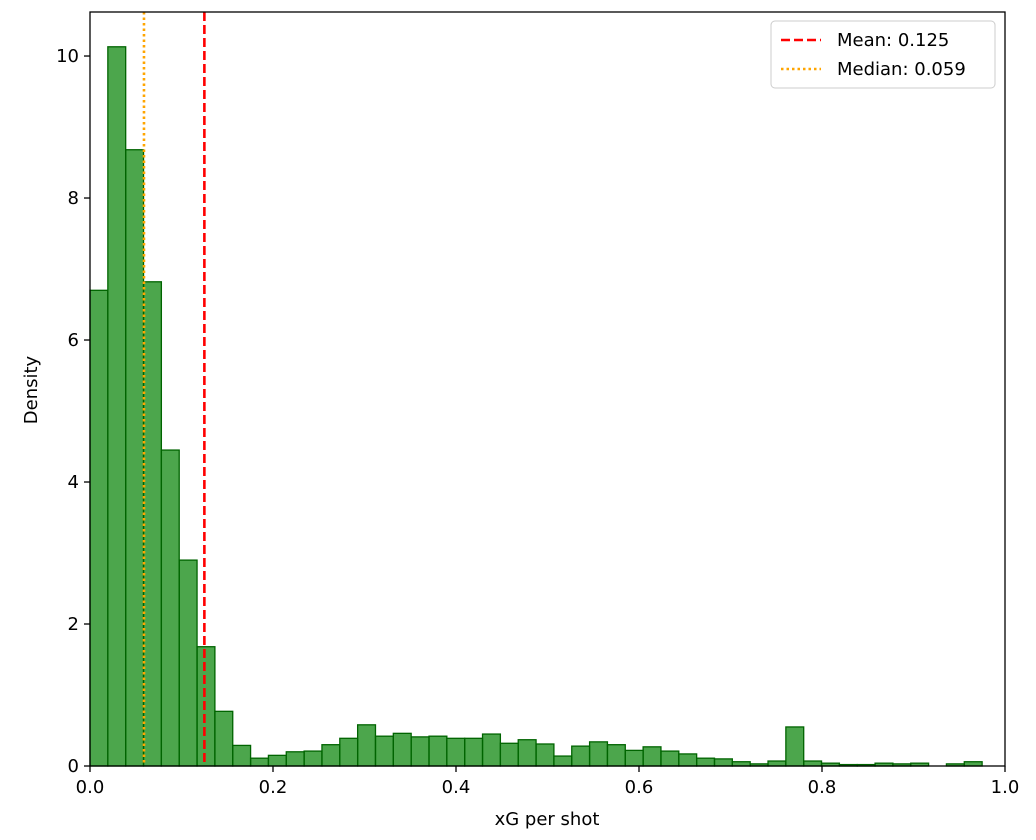 This screenshot has height=840, width=1036. What do you see at coordinates (822, 787) in the screenshot?
I see `x-tick-label: 0.8` at bounding box center [822, 787].